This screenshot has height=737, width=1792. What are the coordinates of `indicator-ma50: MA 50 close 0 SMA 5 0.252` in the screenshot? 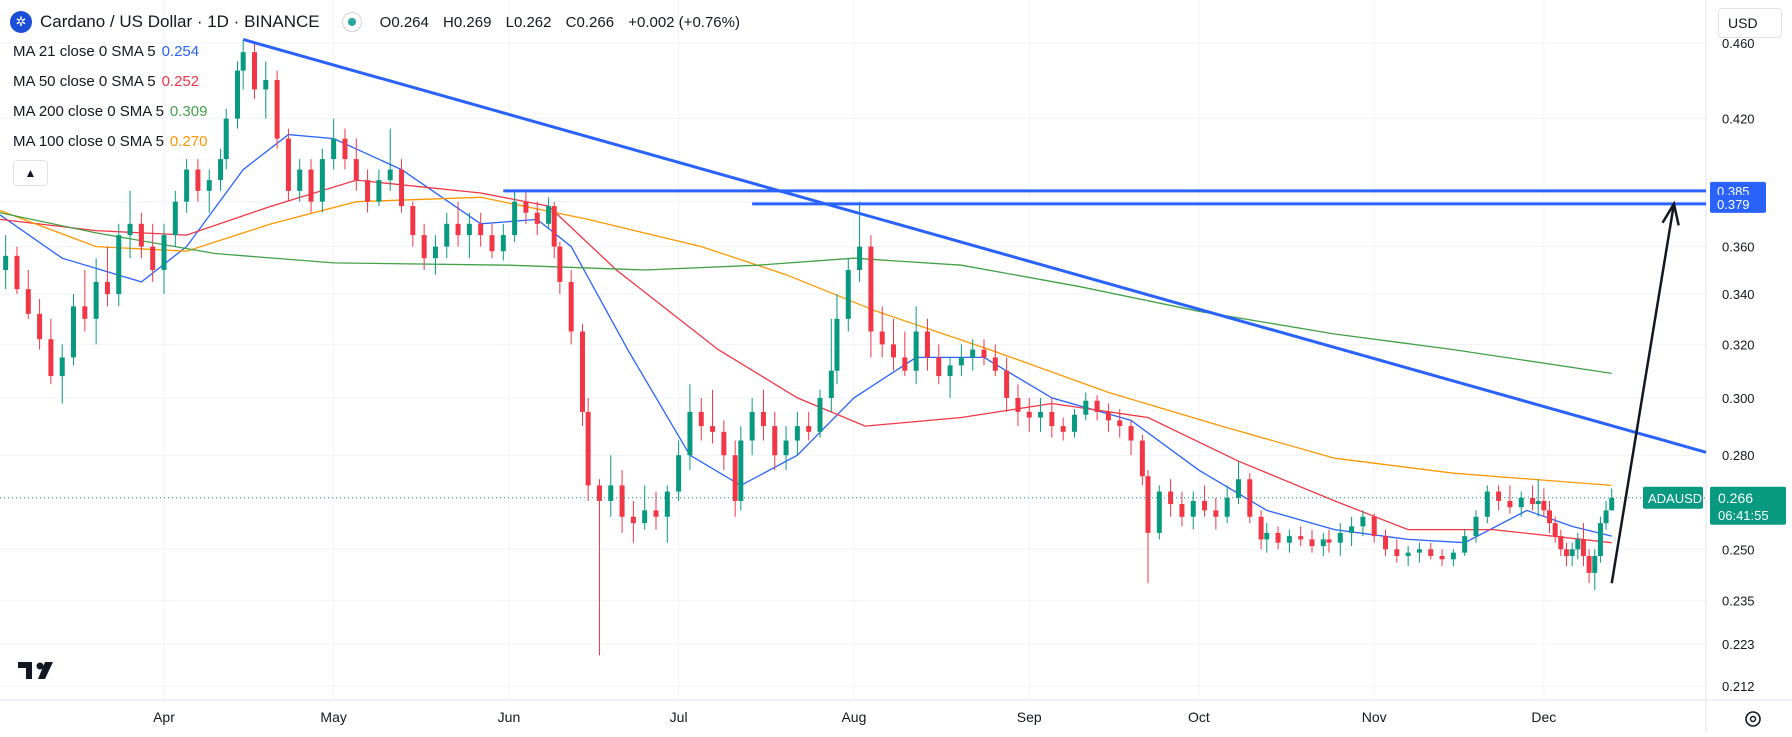 It's located at (106, 81).